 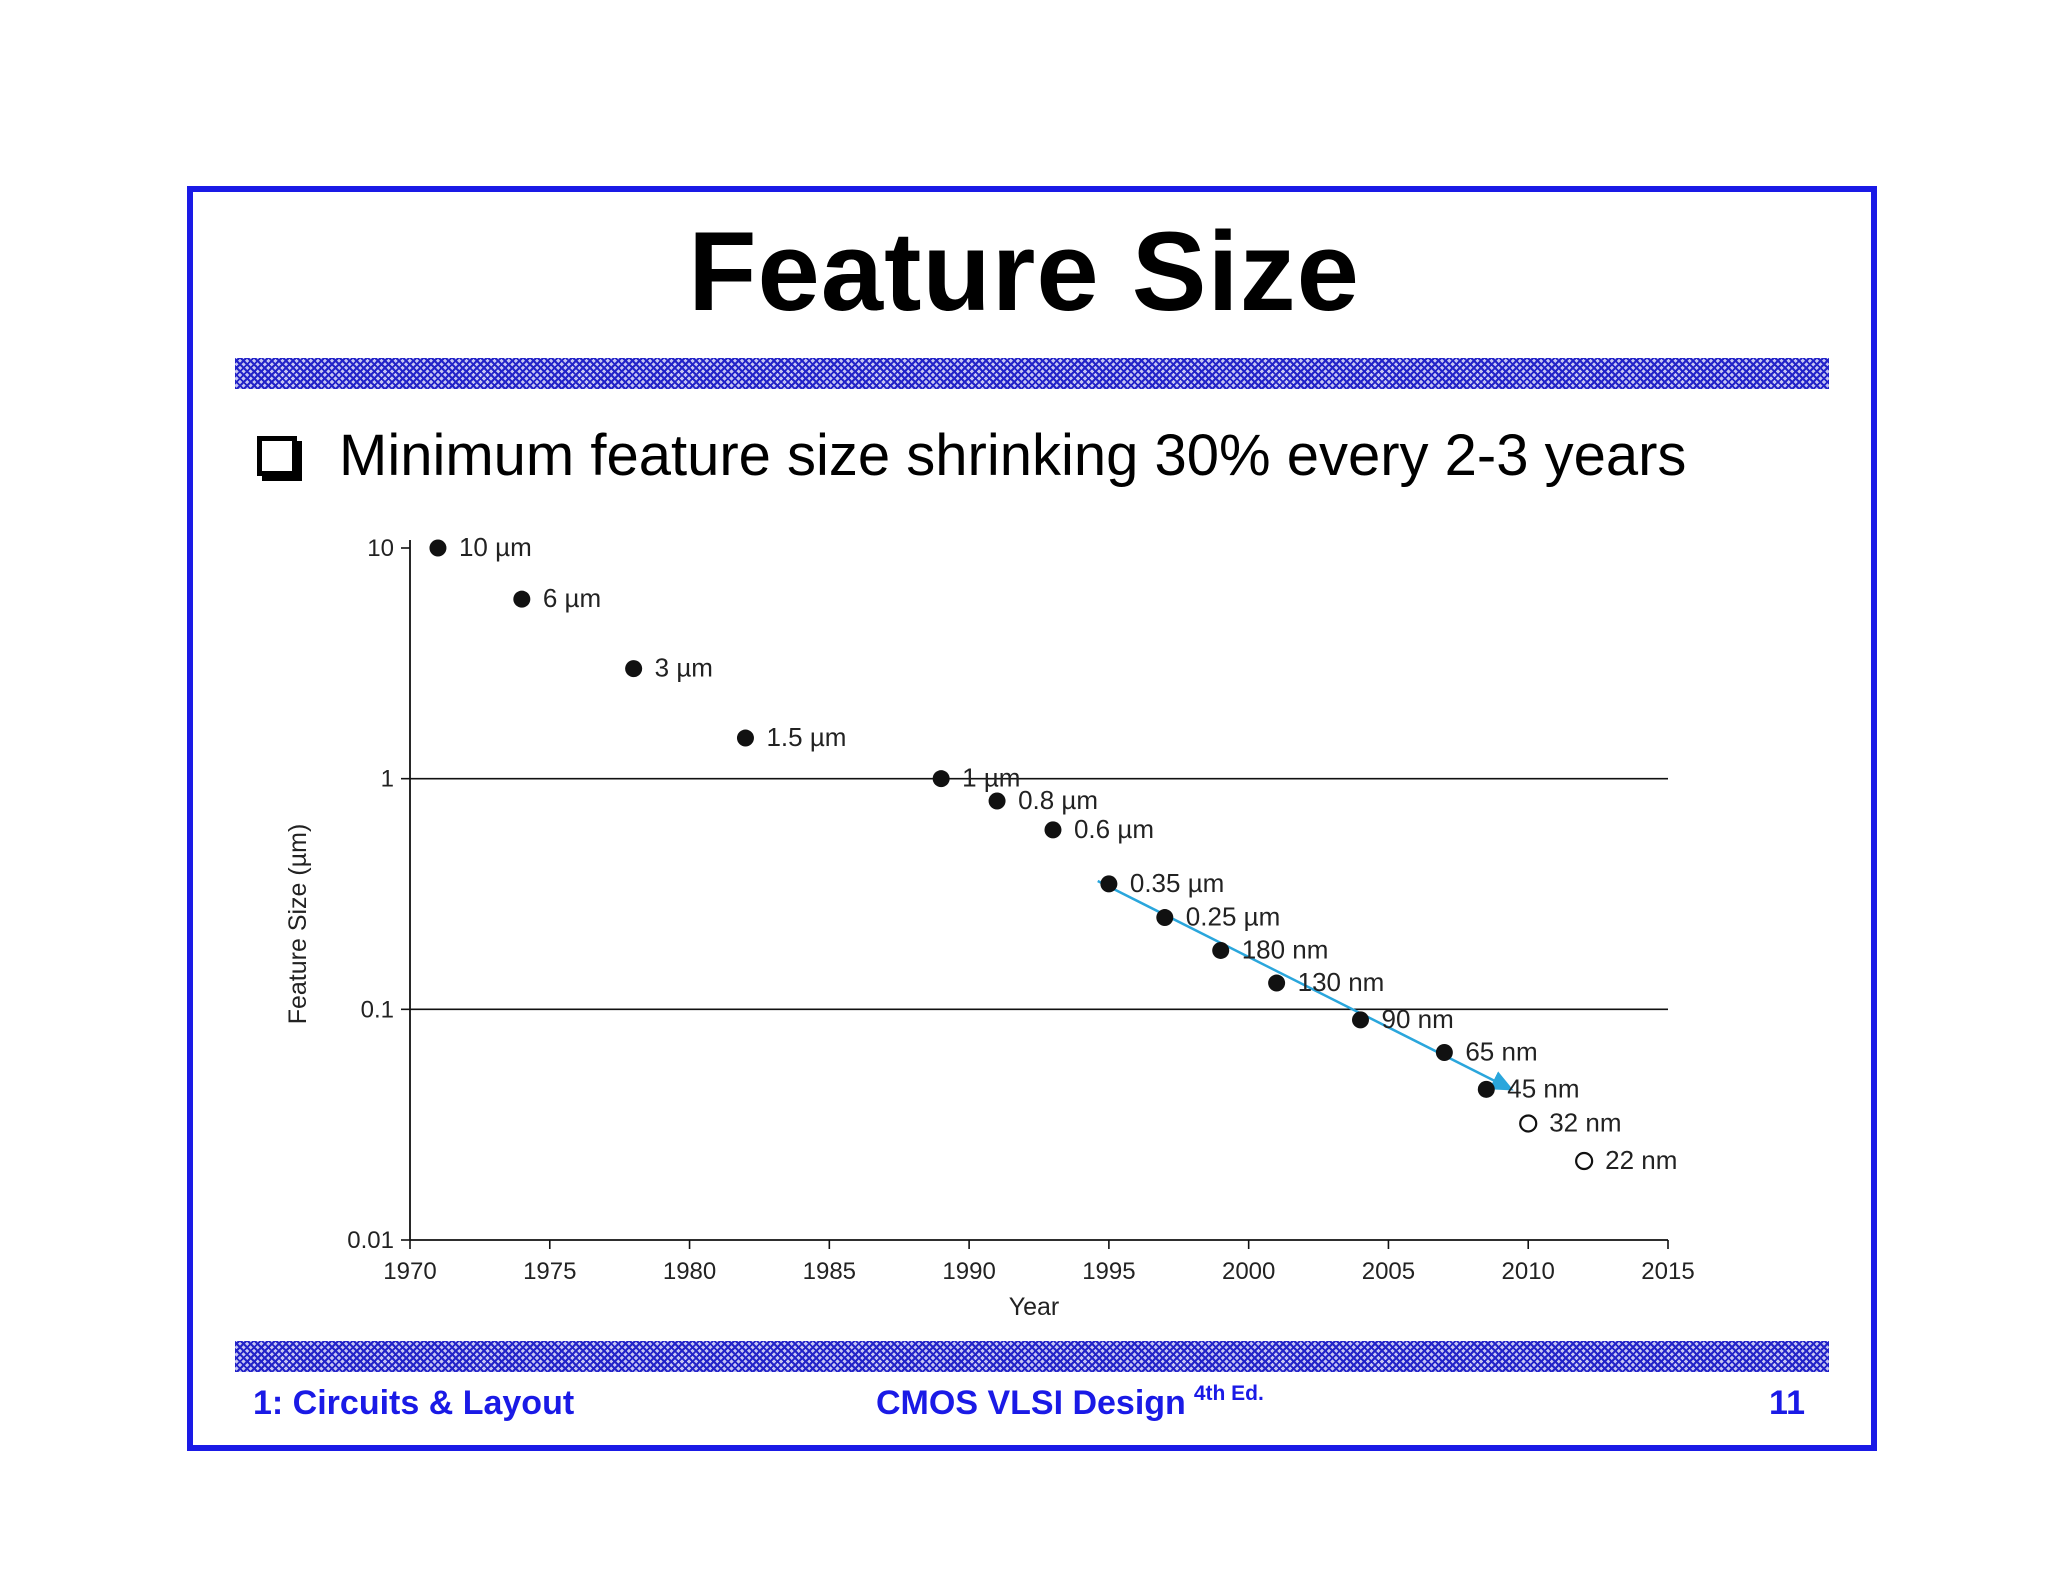 What do you see at coordinates (387, 779) in the screenshot?
I see `y-tick-label: 1` at bounding box center [387, 779].